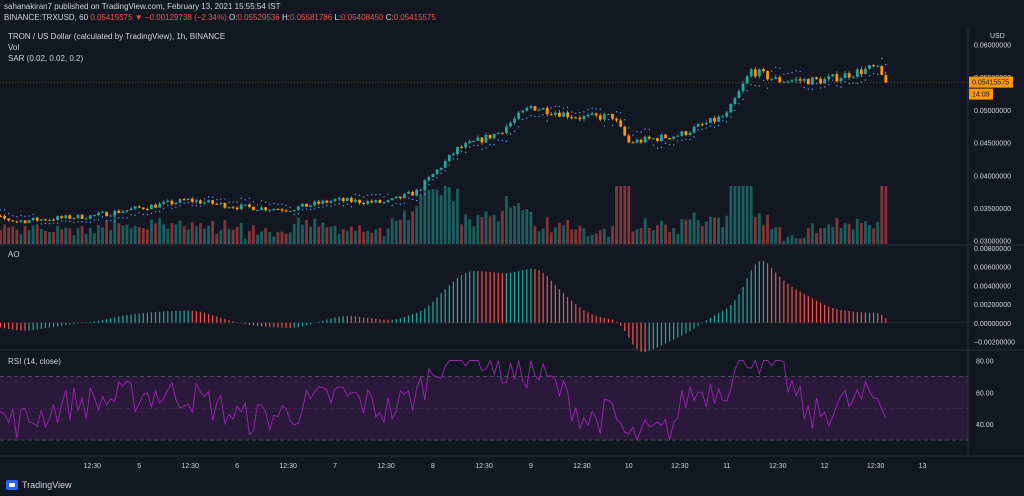 The width and height of the screenshot is (1024, 496). What do you see at coordinates (139, 466) in the screenshot?
I see `time-tick-label: 5` at bounding box center [139, 466].